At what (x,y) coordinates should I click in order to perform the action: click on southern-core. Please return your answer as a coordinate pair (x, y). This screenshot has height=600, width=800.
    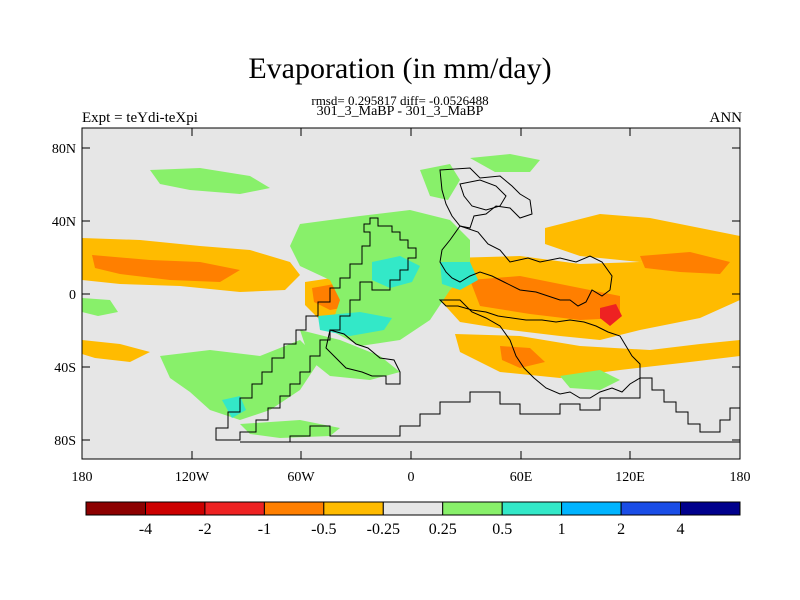
    Looking at the image, I should click on (522, 357).